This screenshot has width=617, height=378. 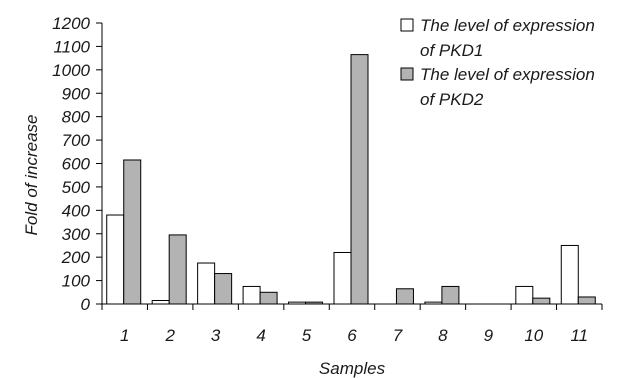 I want to click on x-tick-label: 2, so click(x=169, y=335).